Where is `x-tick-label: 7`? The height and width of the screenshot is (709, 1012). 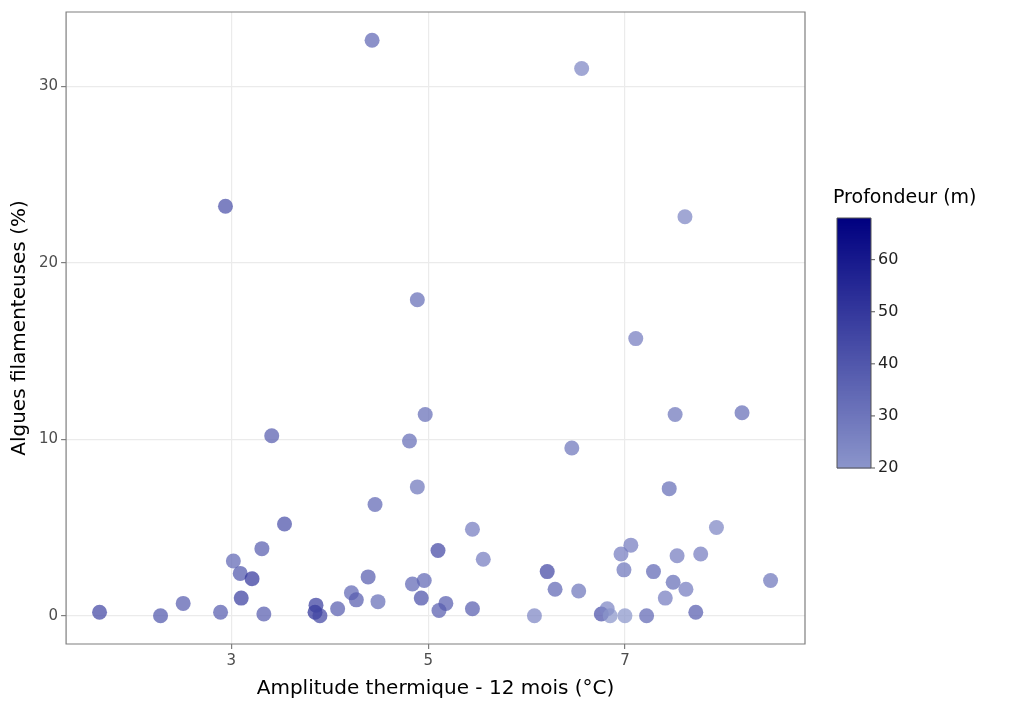
x-tick-label: 7 is located at coordinates (625, 659).